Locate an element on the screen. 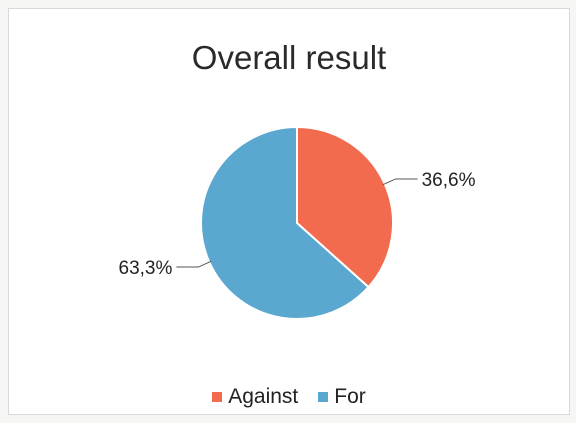 This screenshot has width=576, height=423. leader-line-against is located at coordinates (400, 182).